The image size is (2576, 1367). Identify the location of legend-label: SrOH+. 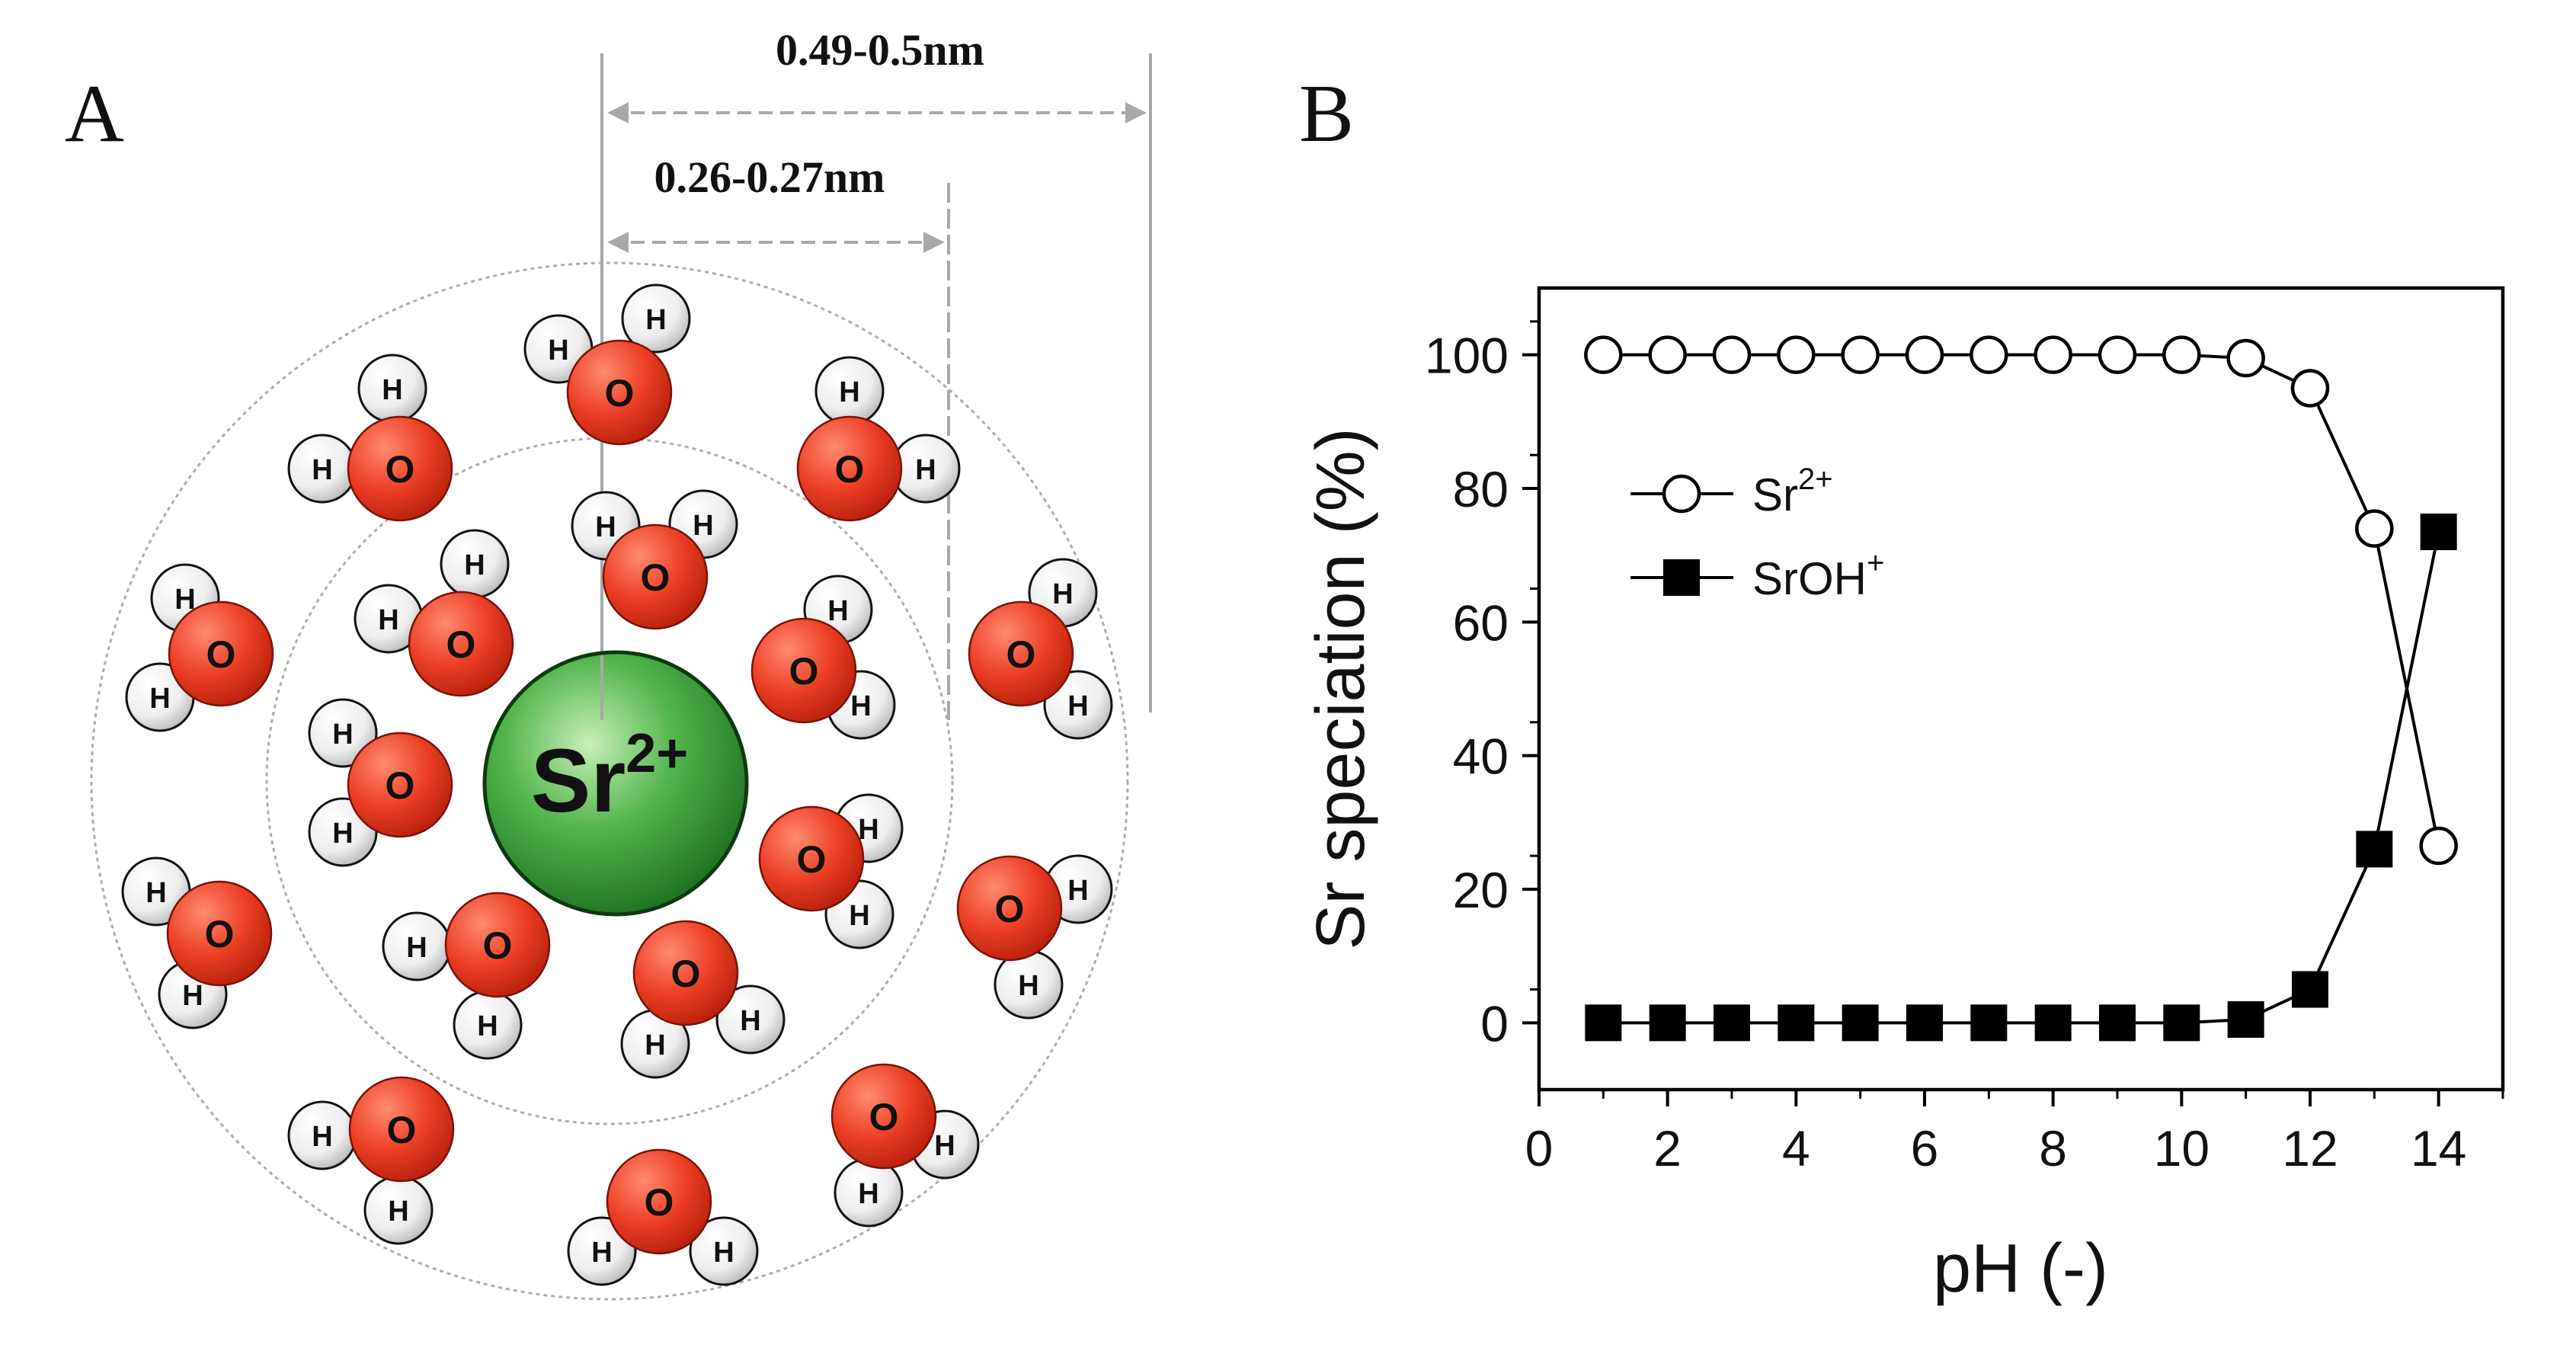
(1818, 575).